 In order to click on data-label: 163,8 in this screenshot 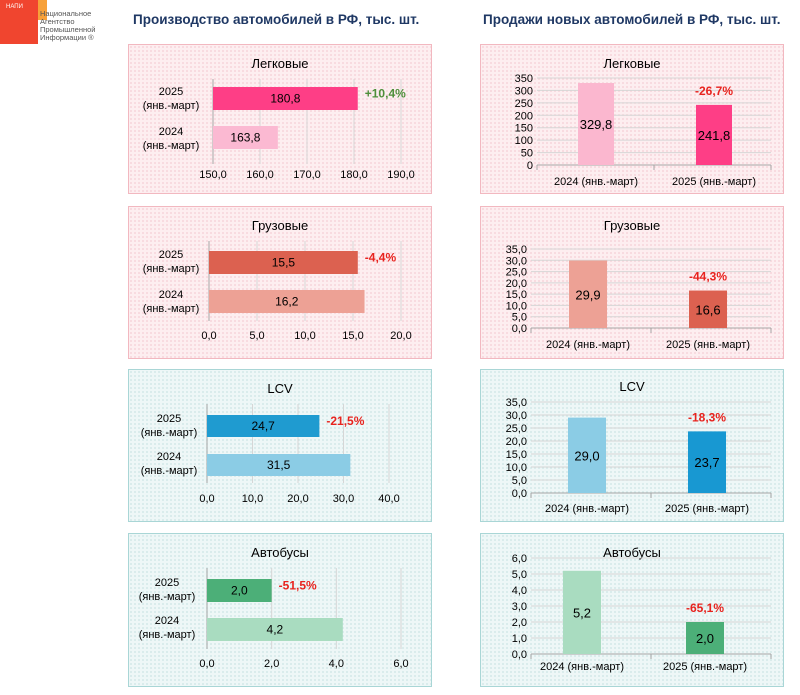, I will do `click(245, 138)`.